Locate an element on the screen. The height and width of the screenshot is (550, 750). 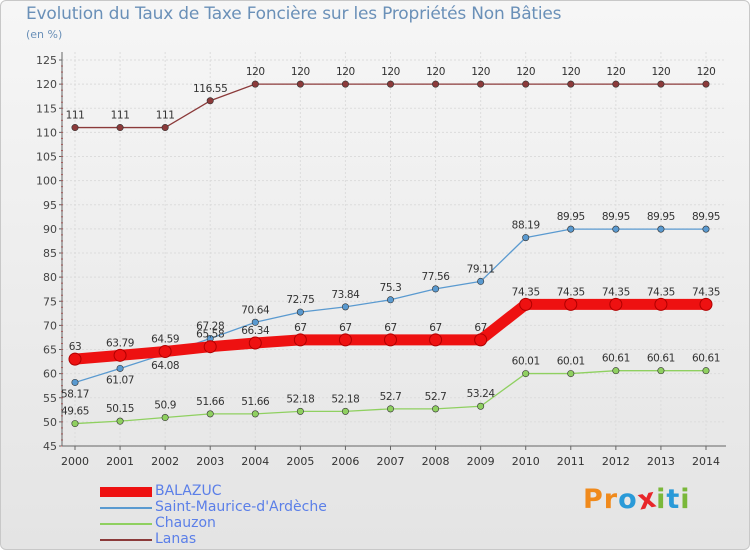
data-label: 75.3 is located at coordinates (391, 288).